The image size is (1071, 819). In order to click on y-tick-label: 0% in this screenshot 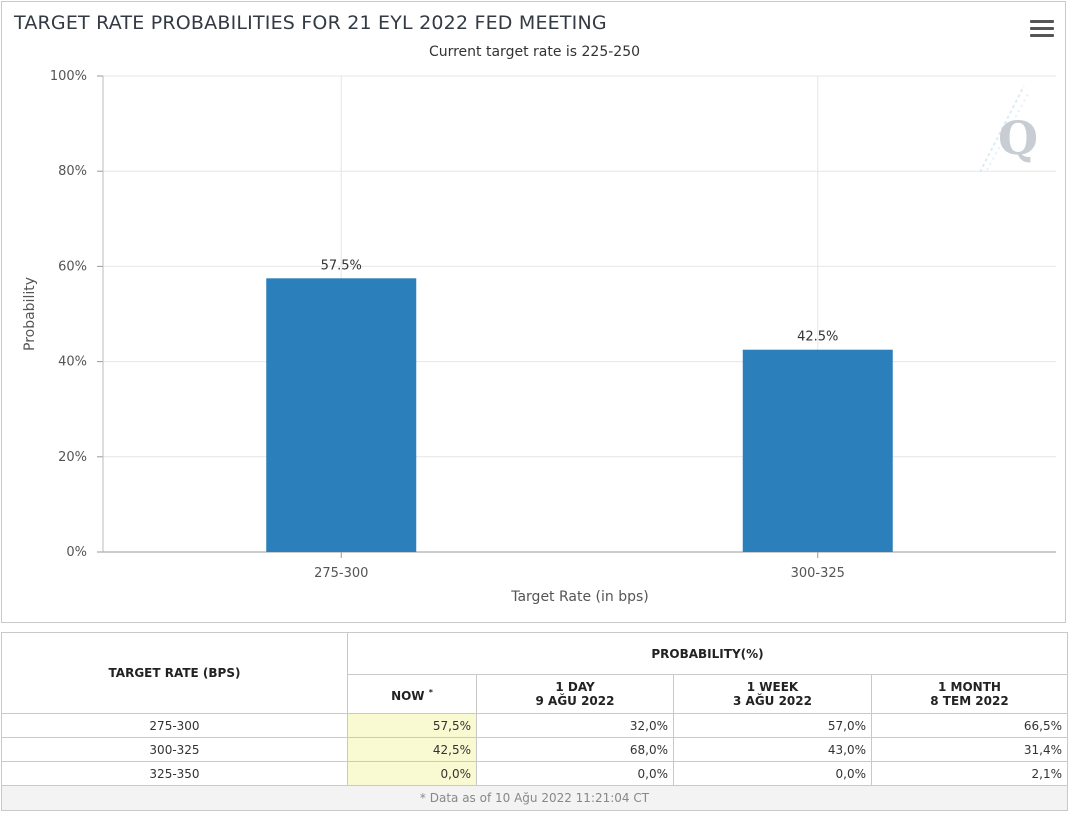, I will do `click(76, 552)`.